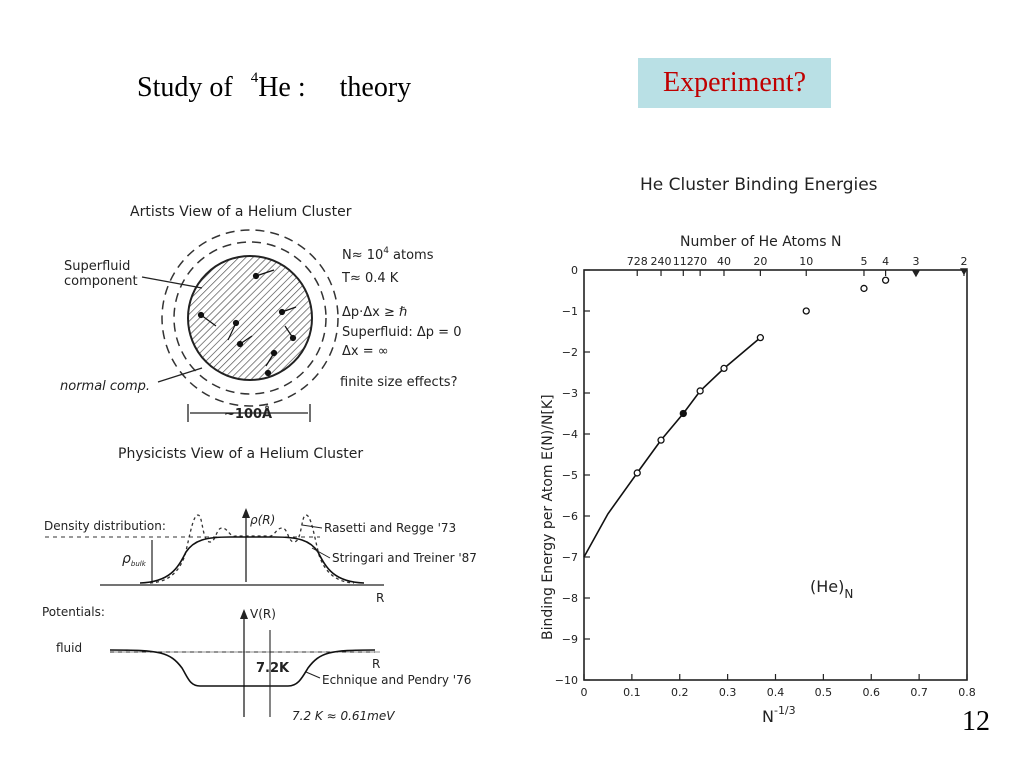 Image resolution: width=1024 pixels, height=768 pixels. I want to click on stringari-label: Stringari and Treiner '87, so click(404, 558).